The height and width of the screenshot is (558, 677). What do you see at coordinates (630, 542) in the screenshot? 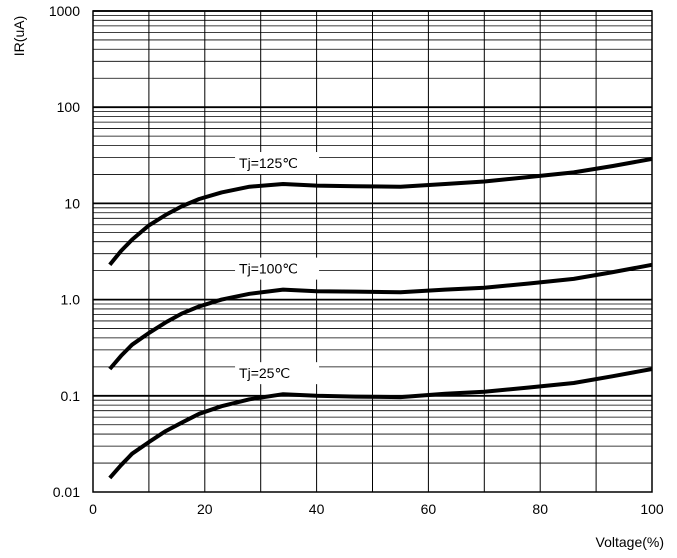
I see `x-axis-label: Voltage(%)` at bounding box center [630, 542].